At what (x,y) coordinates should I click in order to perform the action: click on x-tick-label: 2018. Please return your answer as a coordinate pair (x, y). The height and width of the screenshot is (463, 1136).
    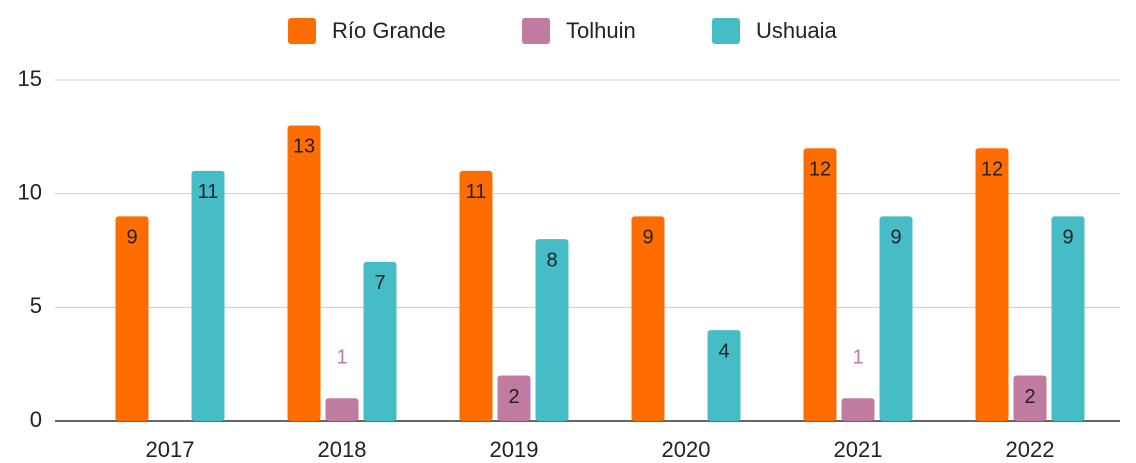
    Looking at the image, I should click on (342, 449).